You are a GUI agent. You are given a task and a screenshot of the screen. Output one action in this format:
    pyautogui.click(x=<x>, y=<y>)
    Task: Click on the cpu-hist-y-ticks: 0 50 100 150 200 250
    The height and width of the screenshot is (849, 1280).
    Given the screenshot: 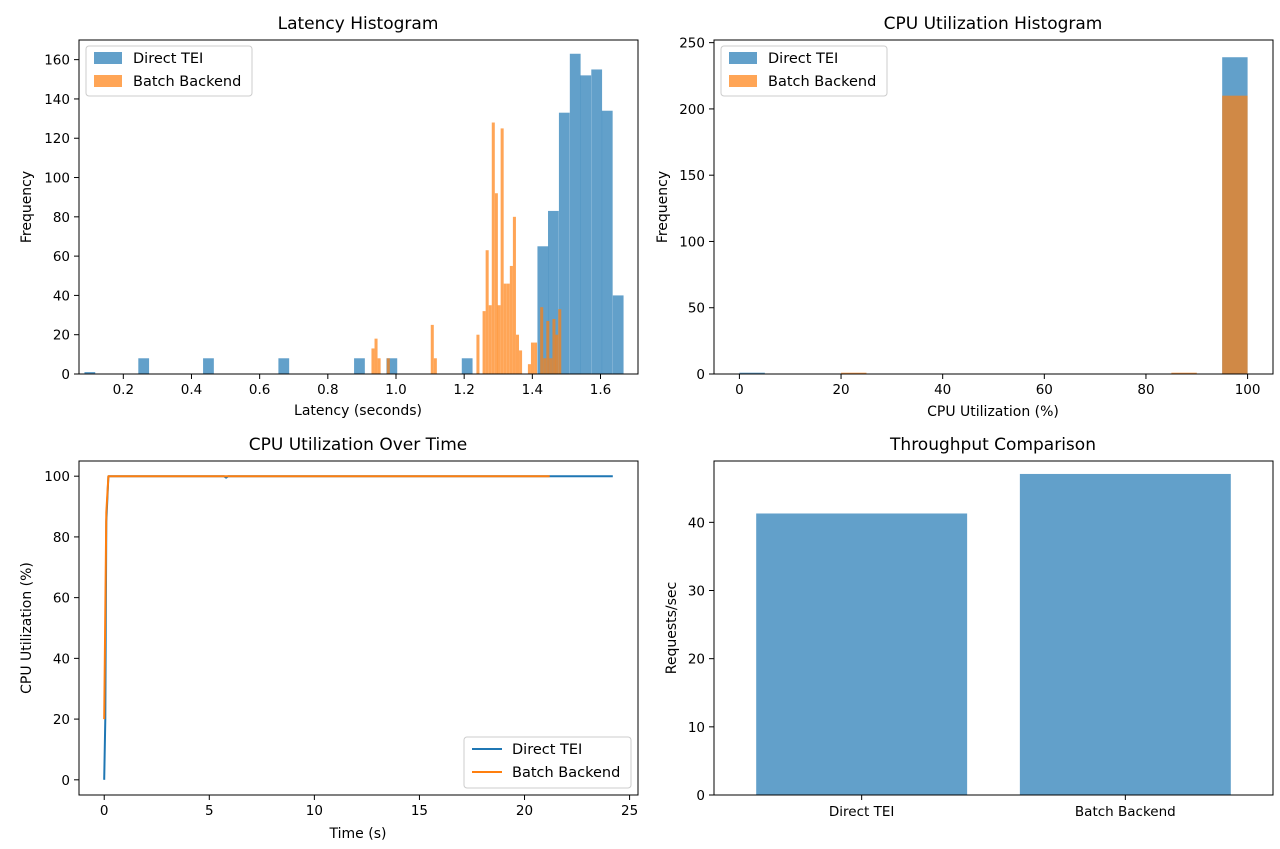 What is the action you would take?
    pyautogui.click(x=696, y=209)
    